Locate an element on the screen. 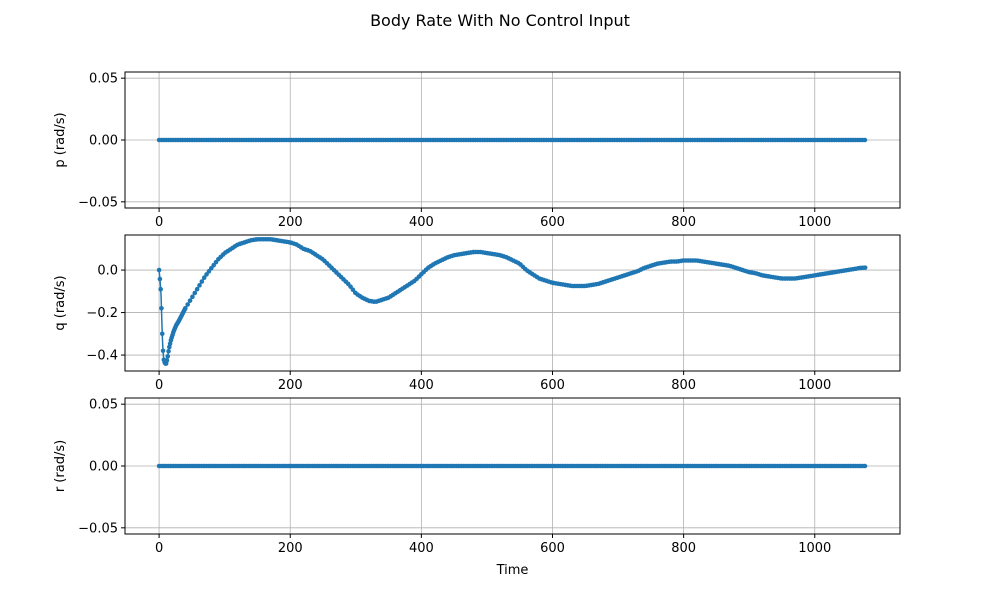  y-tick-label: −0.2 is located at coordinates (102, 313).